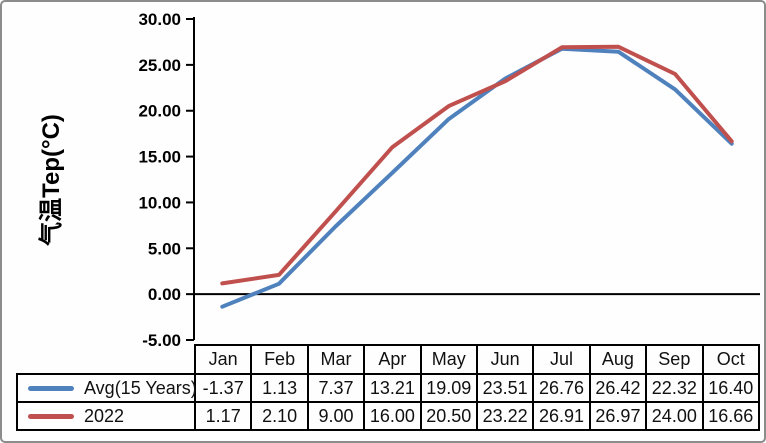 The width and height of the screenshot is (766, 443). What do you see at coordinates (336, 388) in the screenshot?
I see `value-cell: 7.37` at bounding box center [336, 388].